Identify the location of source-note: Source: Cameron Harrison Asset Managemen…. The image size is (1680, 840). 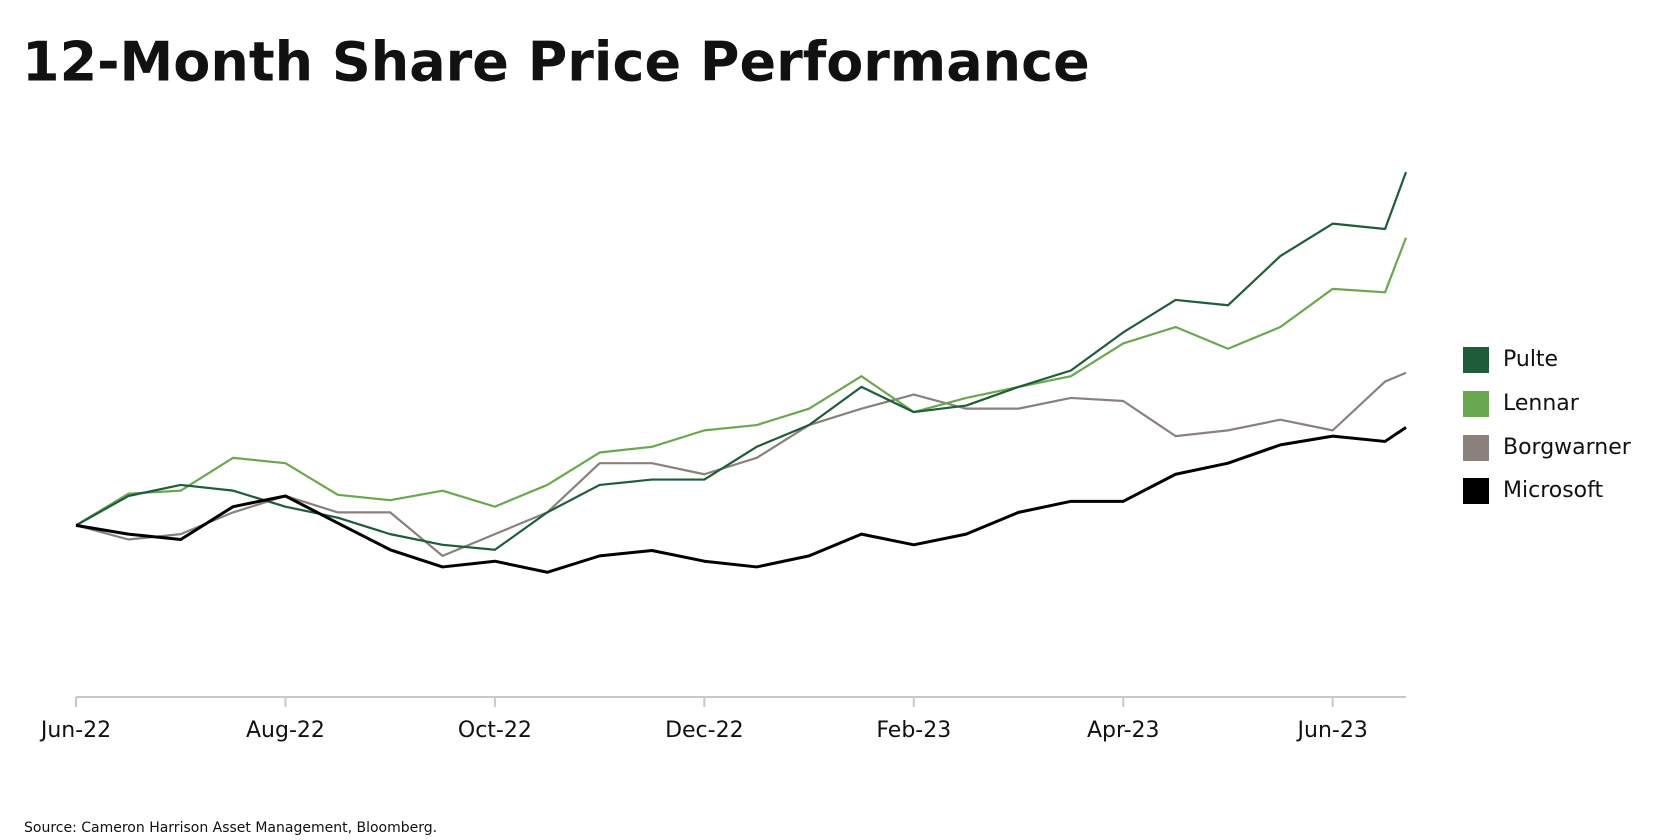
(230, 828).